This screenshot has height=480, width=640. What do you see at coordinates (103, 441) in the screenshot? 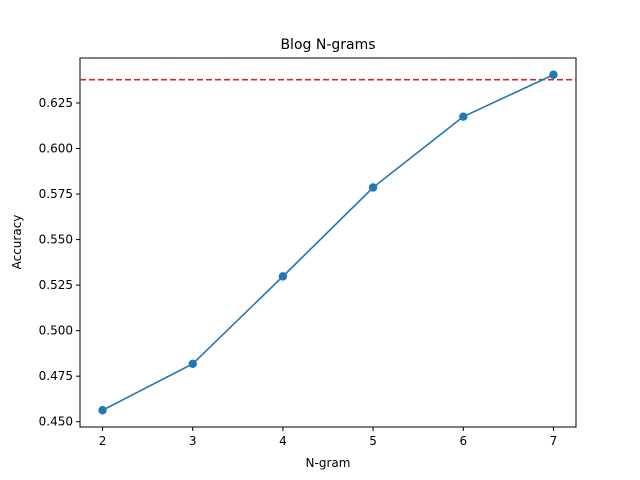
I see `x-tick-label: 2` at bounding box center [103, 441].